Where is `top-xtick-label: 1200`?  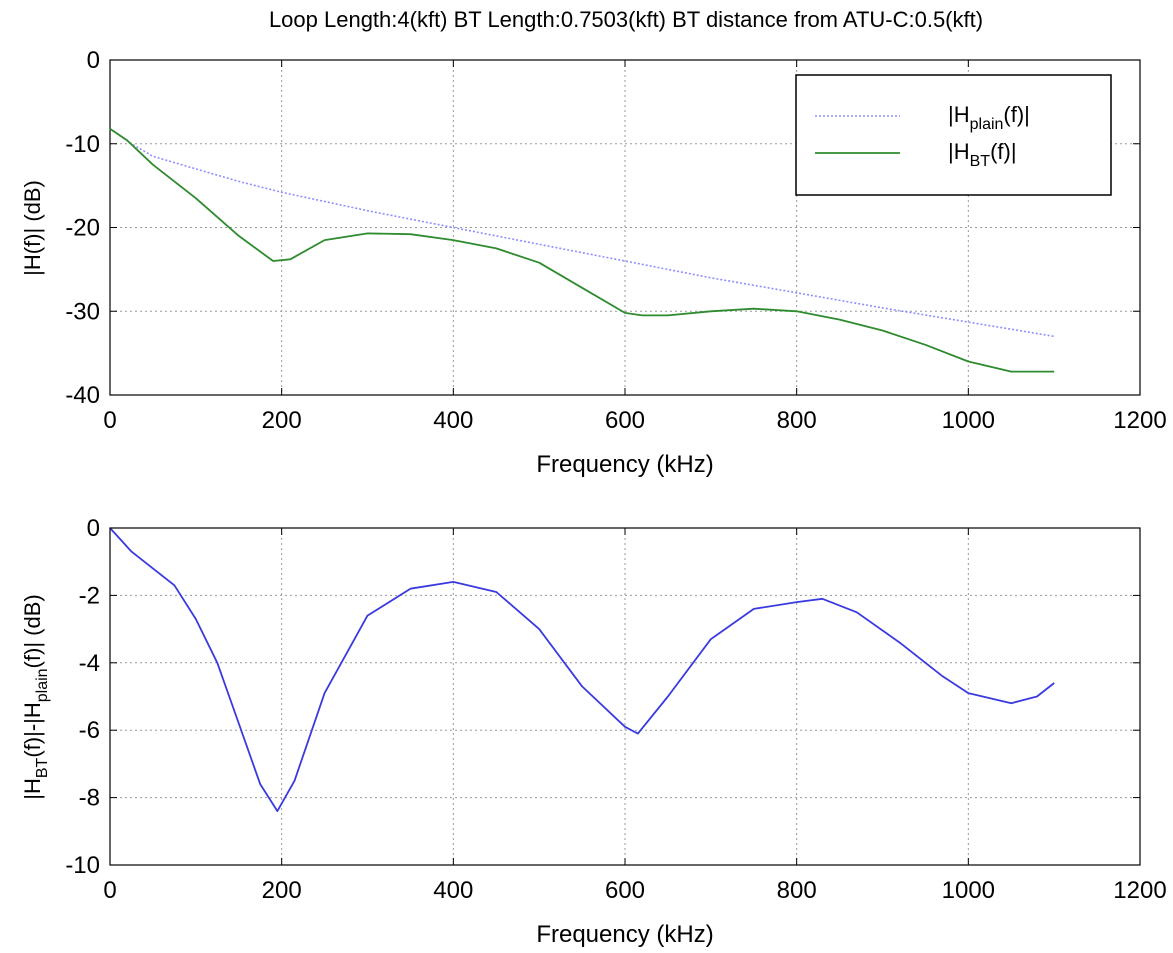 top-xtick-label: 1200 is located at coordinates (1139, 420).